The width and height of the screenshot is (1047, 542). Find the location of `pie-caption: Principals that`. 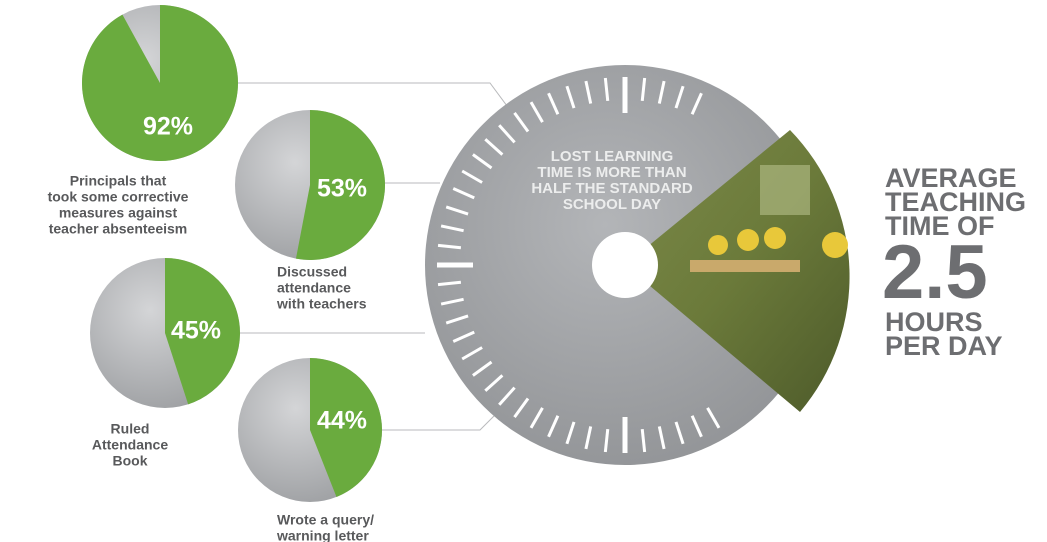

pie-caption: Principals that is located at coordinates (118, 181).